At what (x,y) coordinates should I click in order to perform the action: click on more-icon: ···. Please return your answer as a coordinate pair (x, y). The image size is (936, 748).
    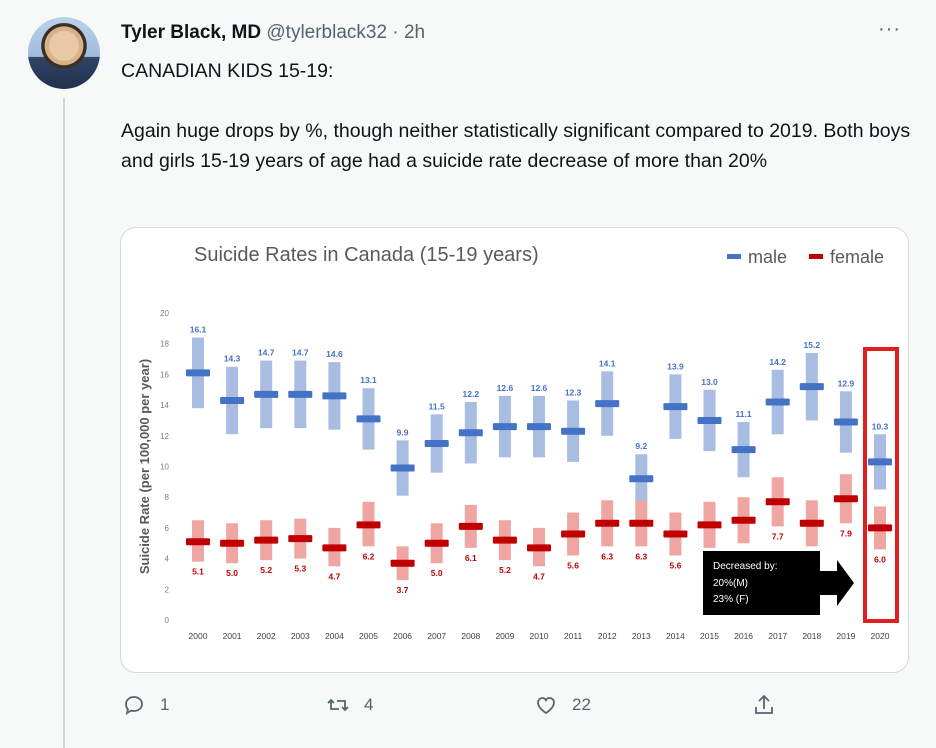
    Looking at the image, I should click on (889, 29).